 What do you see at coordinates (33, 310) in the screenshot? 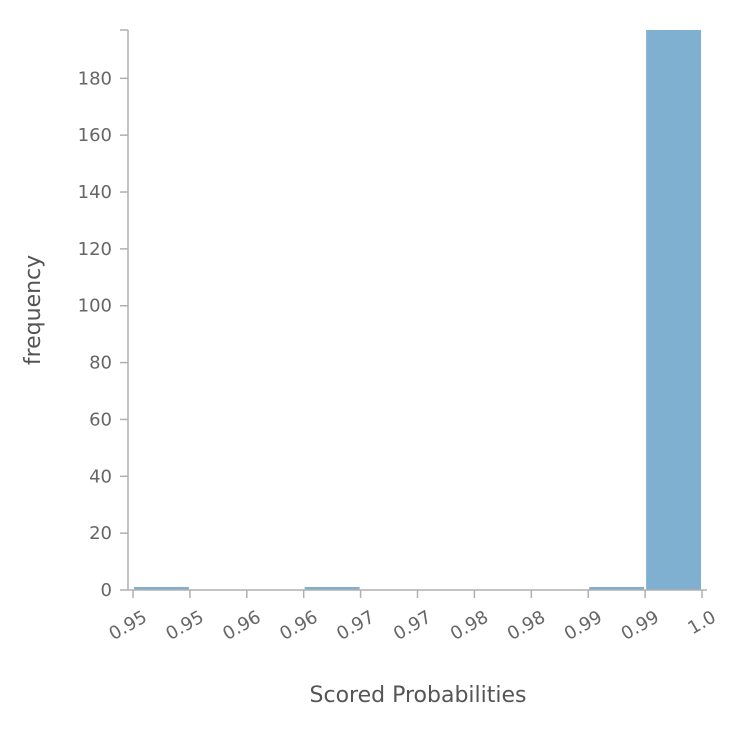
I see `y-axis-title: frequency` at bounding box center [33, 310].